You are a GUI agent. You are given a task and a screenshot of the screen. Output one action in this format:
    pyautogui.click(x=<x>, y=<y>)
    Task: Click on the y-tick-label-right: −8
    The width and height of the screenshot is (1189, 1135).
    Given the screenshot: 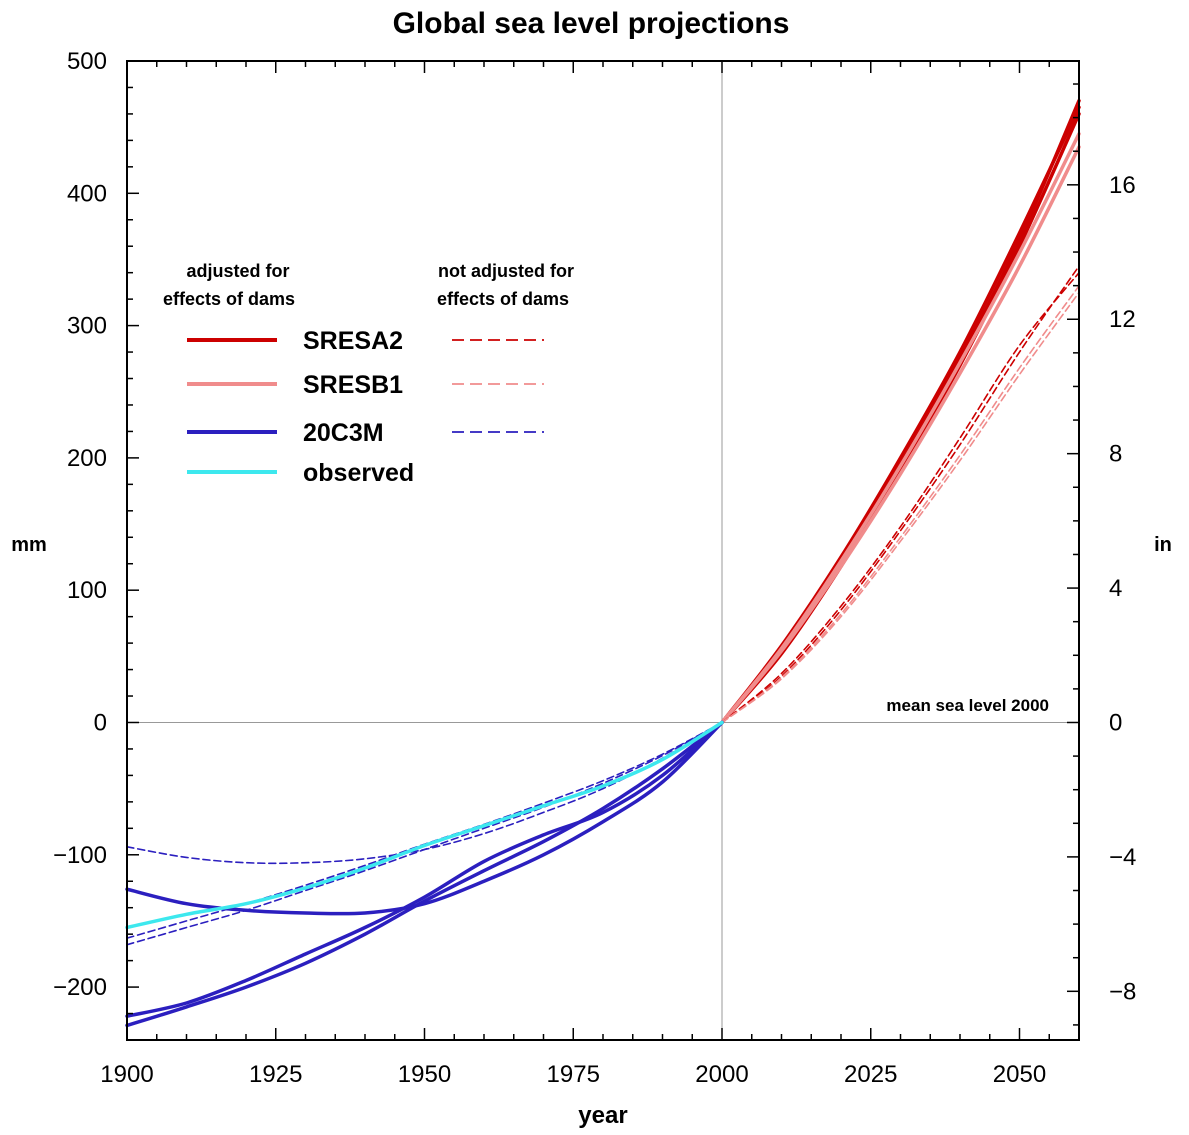 What is the action you would take?
    pyautogui.click(x=1122, y=991)
    